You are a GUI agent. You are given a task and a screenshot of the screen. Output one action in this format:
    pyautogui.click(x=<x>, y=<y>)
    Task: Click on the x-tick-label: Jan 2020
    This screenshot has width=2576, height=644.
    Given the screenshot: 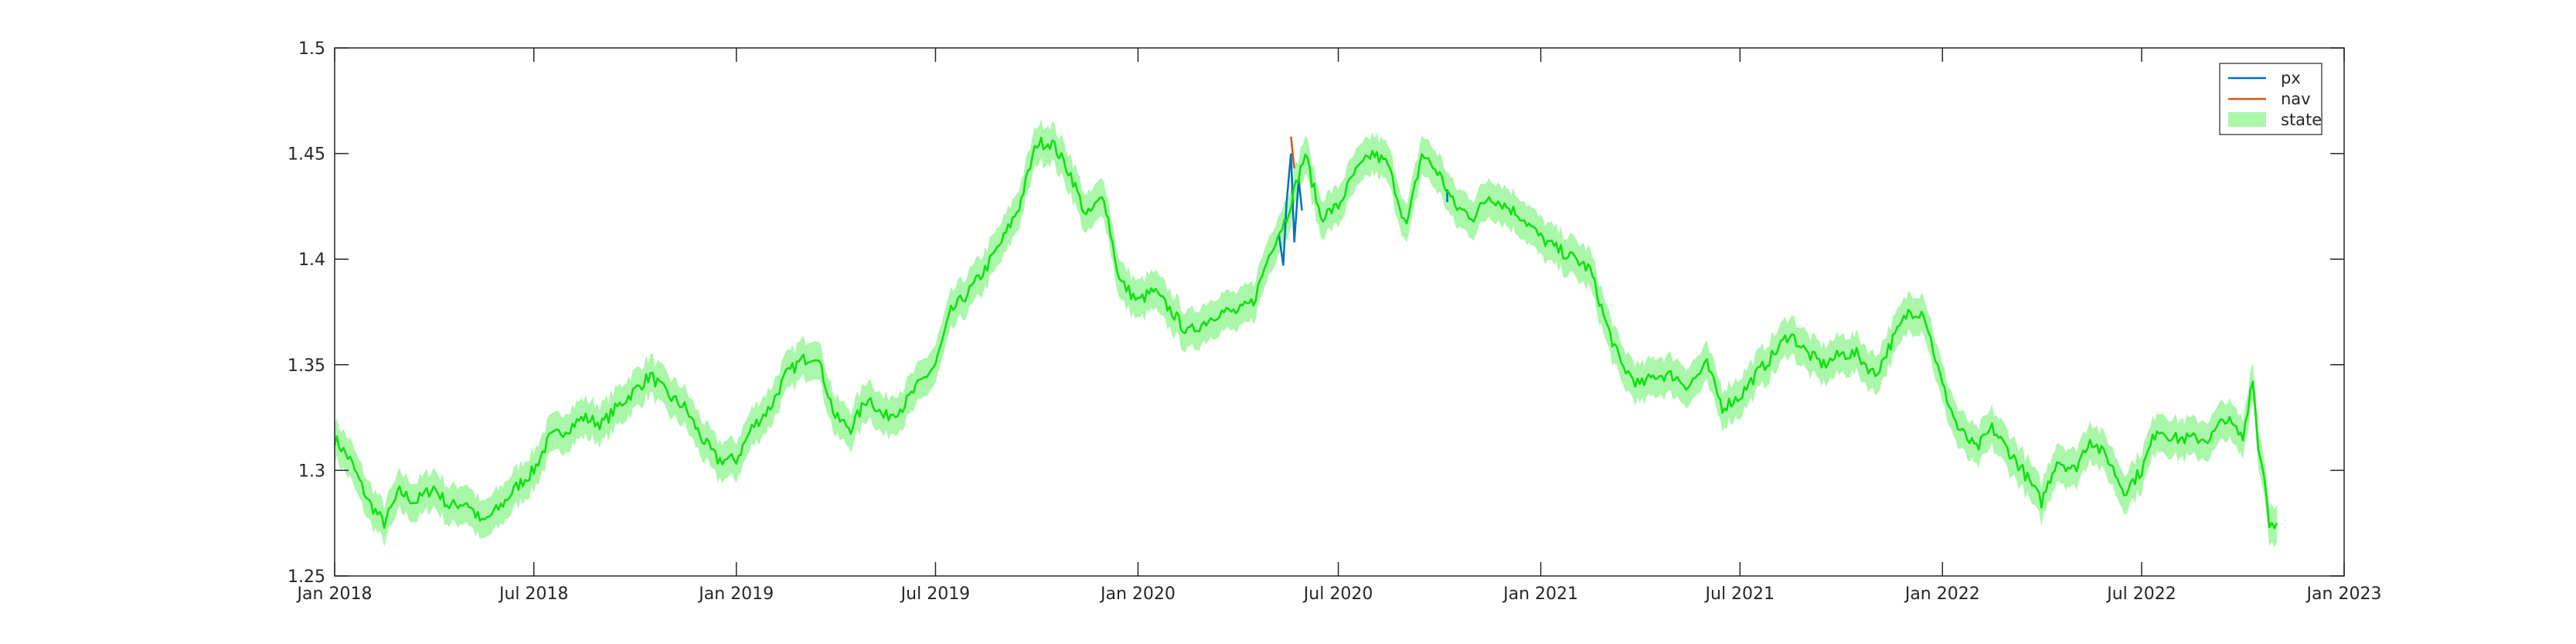 What is the action you would take?
    pyautogui.click(x=1137, y=594)
    